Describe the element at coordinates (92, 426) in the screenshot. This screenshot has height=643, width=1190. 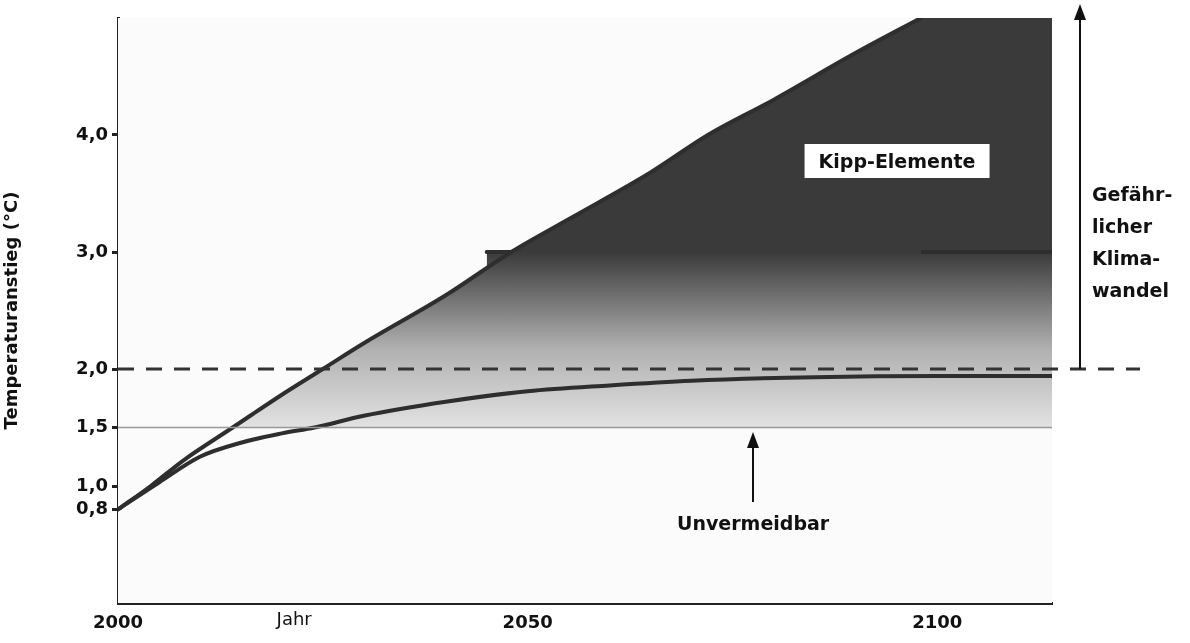
I see `y-tick-label: 1,5` at that location.